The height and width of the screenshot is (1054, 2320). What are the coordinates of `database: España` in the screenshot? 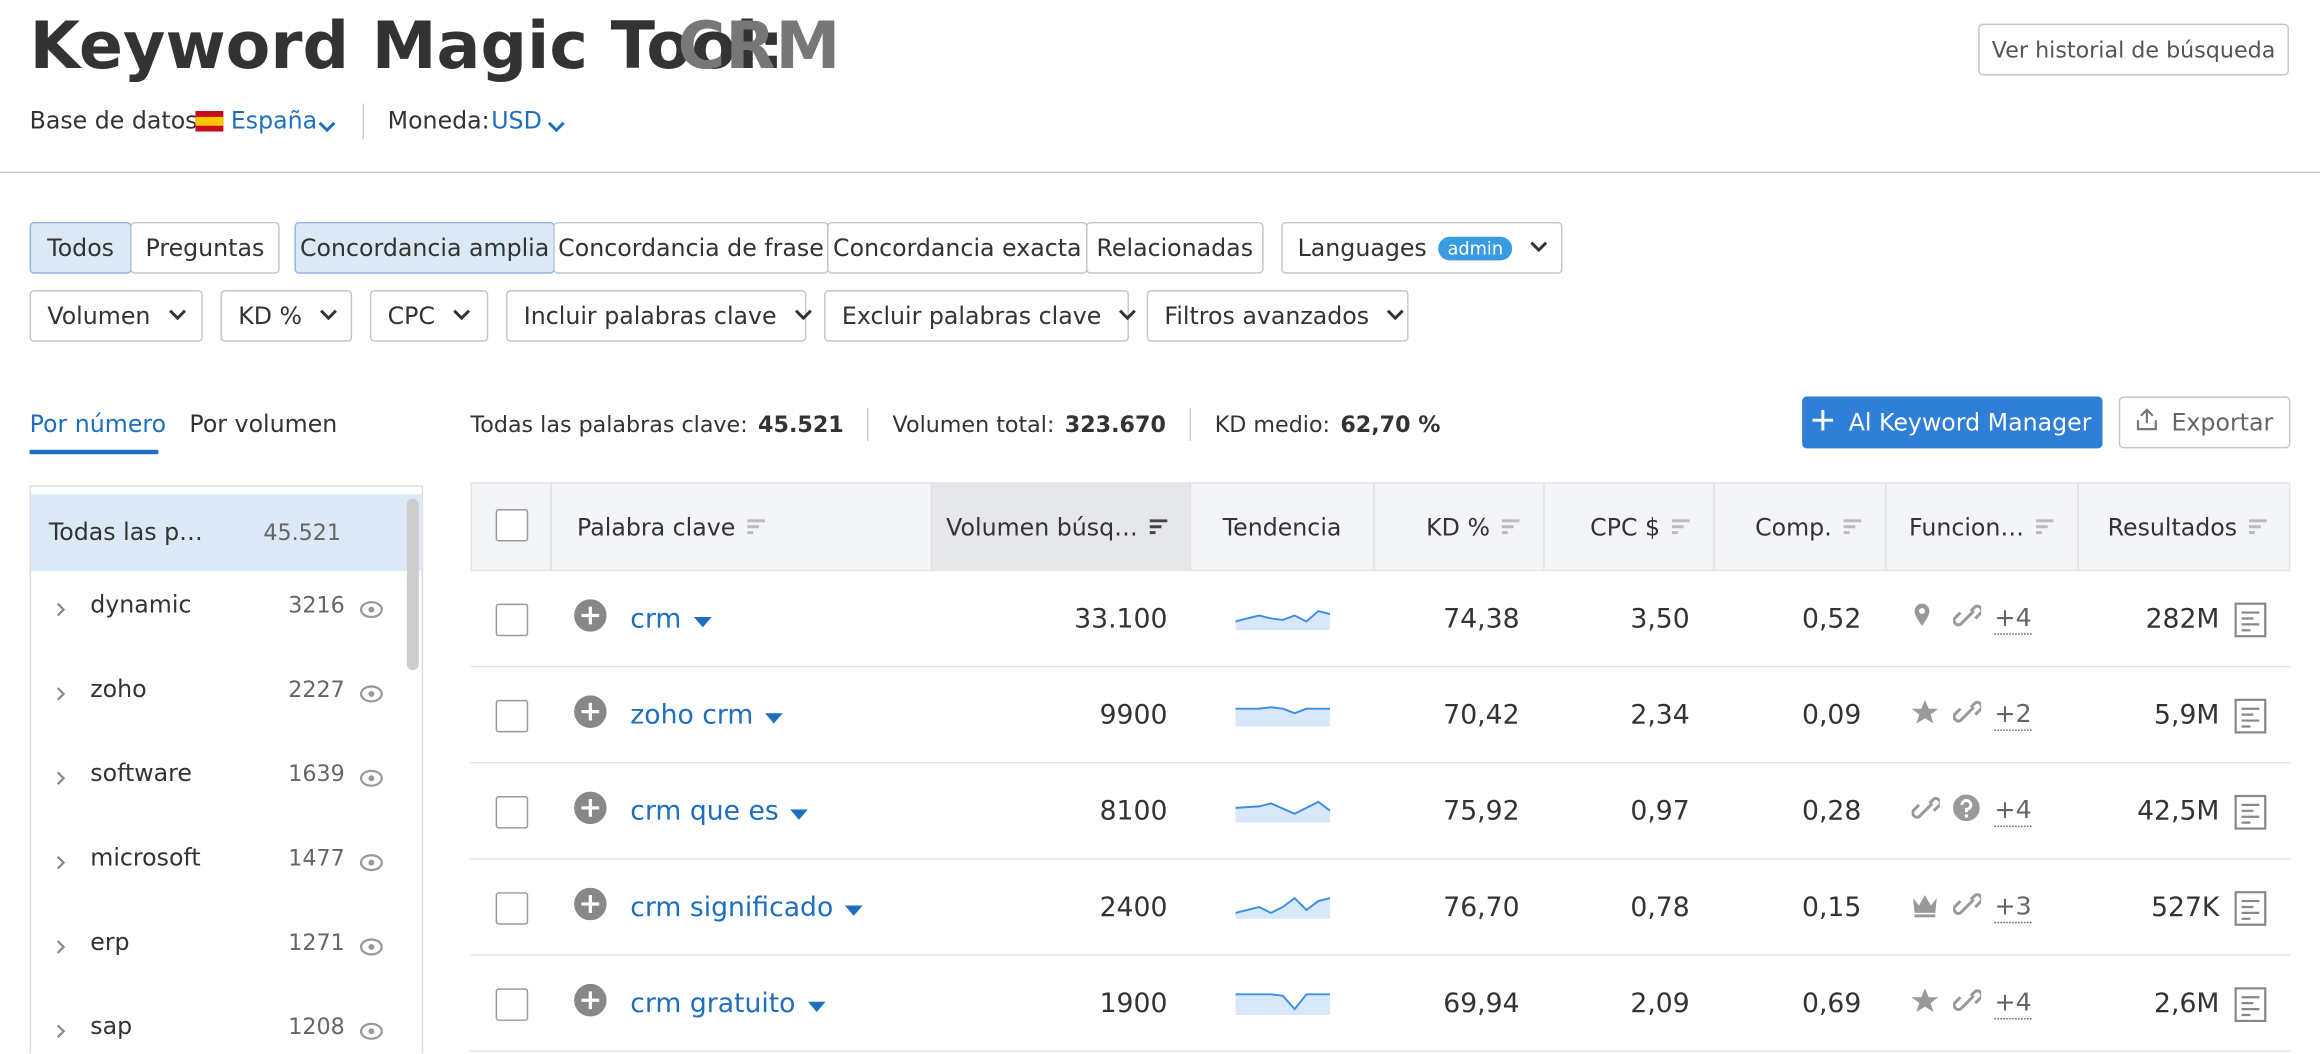 It's located at (274, 120).